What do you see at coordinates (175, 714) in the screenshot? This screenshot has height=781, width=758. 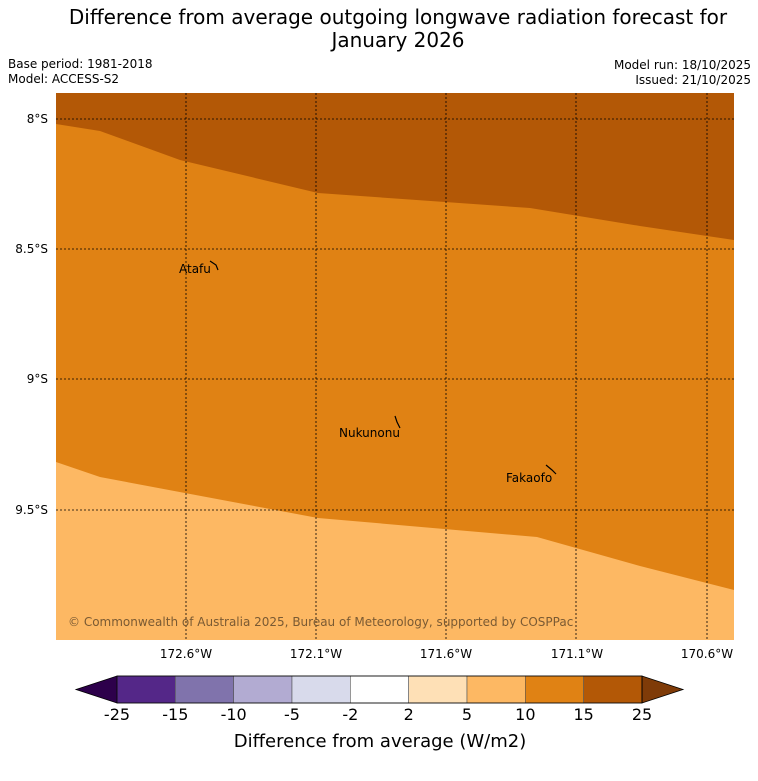 I see `colorbar-tick-label: -15` at bounding box center [175, 714].